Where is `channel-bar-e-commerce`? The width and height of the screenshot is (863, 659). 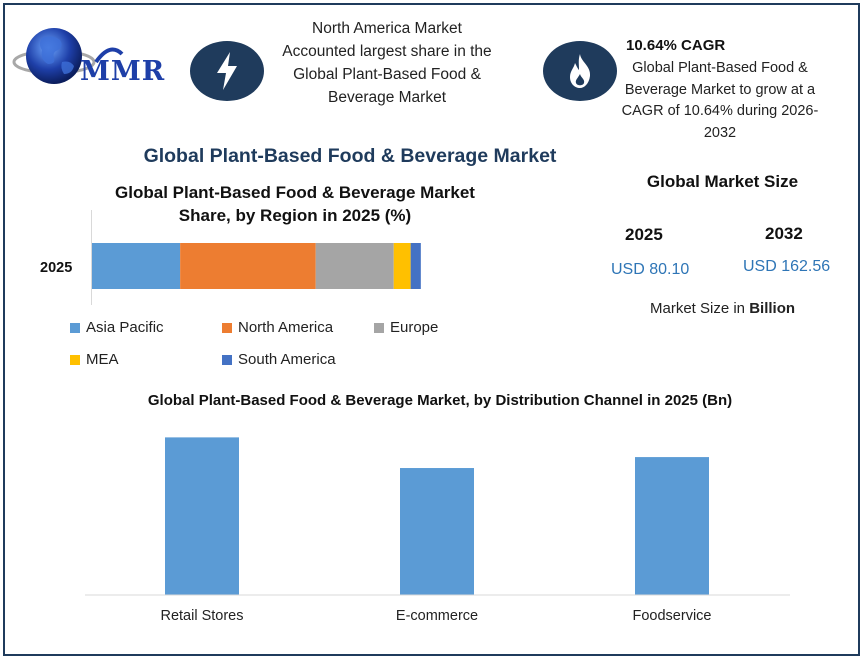
channel-bar-e-commerce is located at coordinates (437, 531).